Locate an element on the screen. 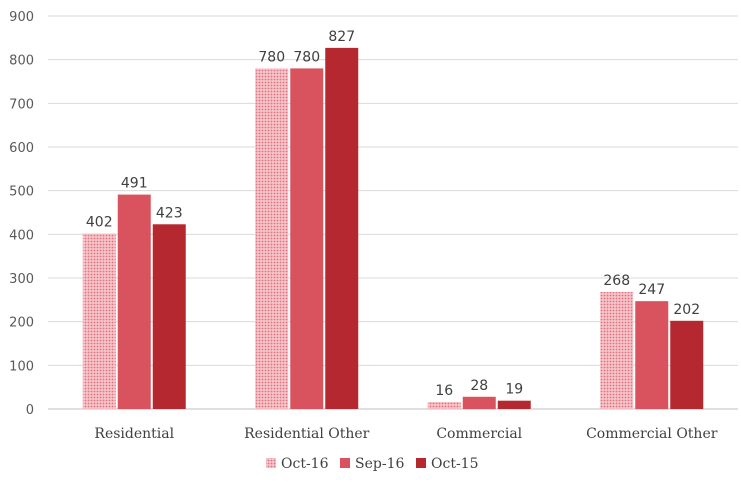 This screenshot has width=741, height=485. y-axis: 0 100 200 300 400 500 600 700 800 900 is located at coordinates (21, 214).